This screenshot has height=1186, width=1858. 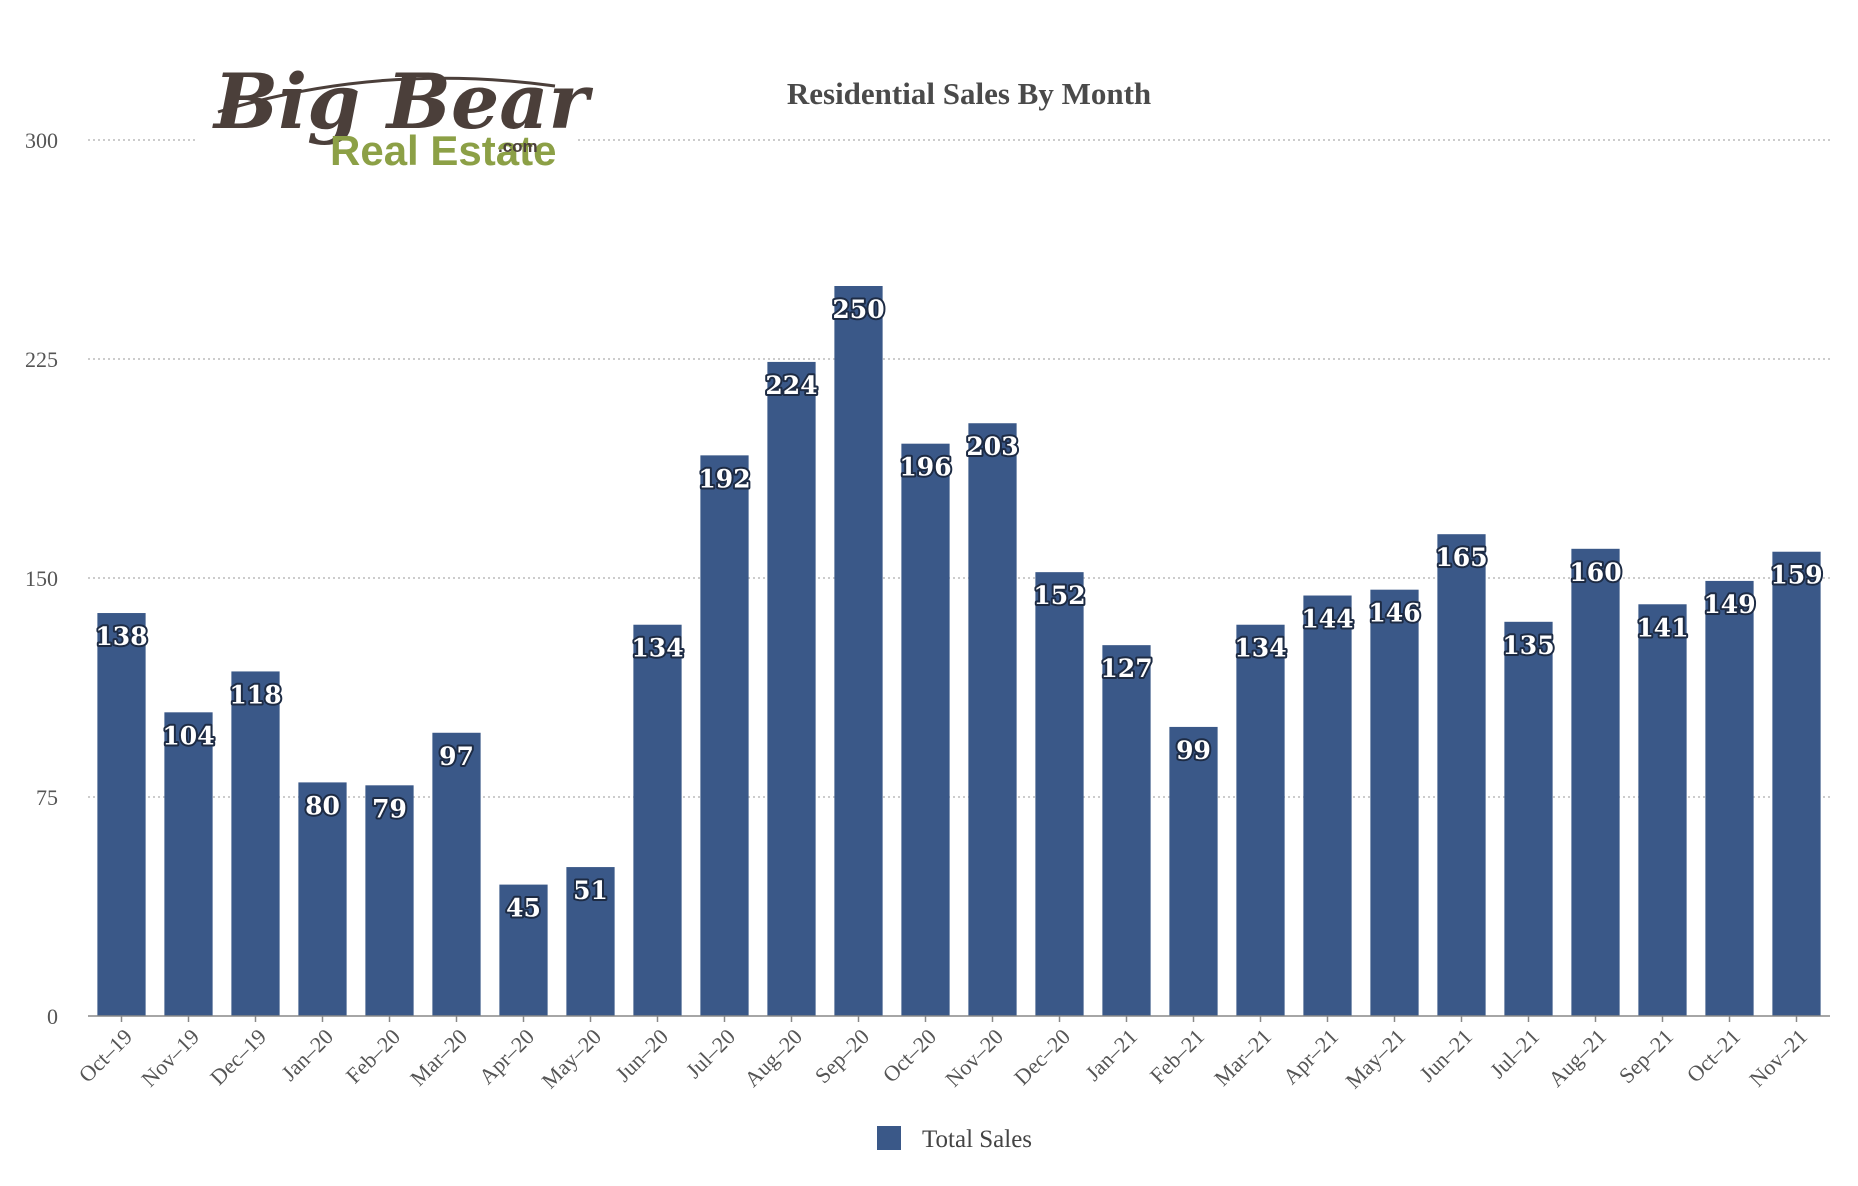 I want to click on data-label: 141, so click(x=1662, y=627).